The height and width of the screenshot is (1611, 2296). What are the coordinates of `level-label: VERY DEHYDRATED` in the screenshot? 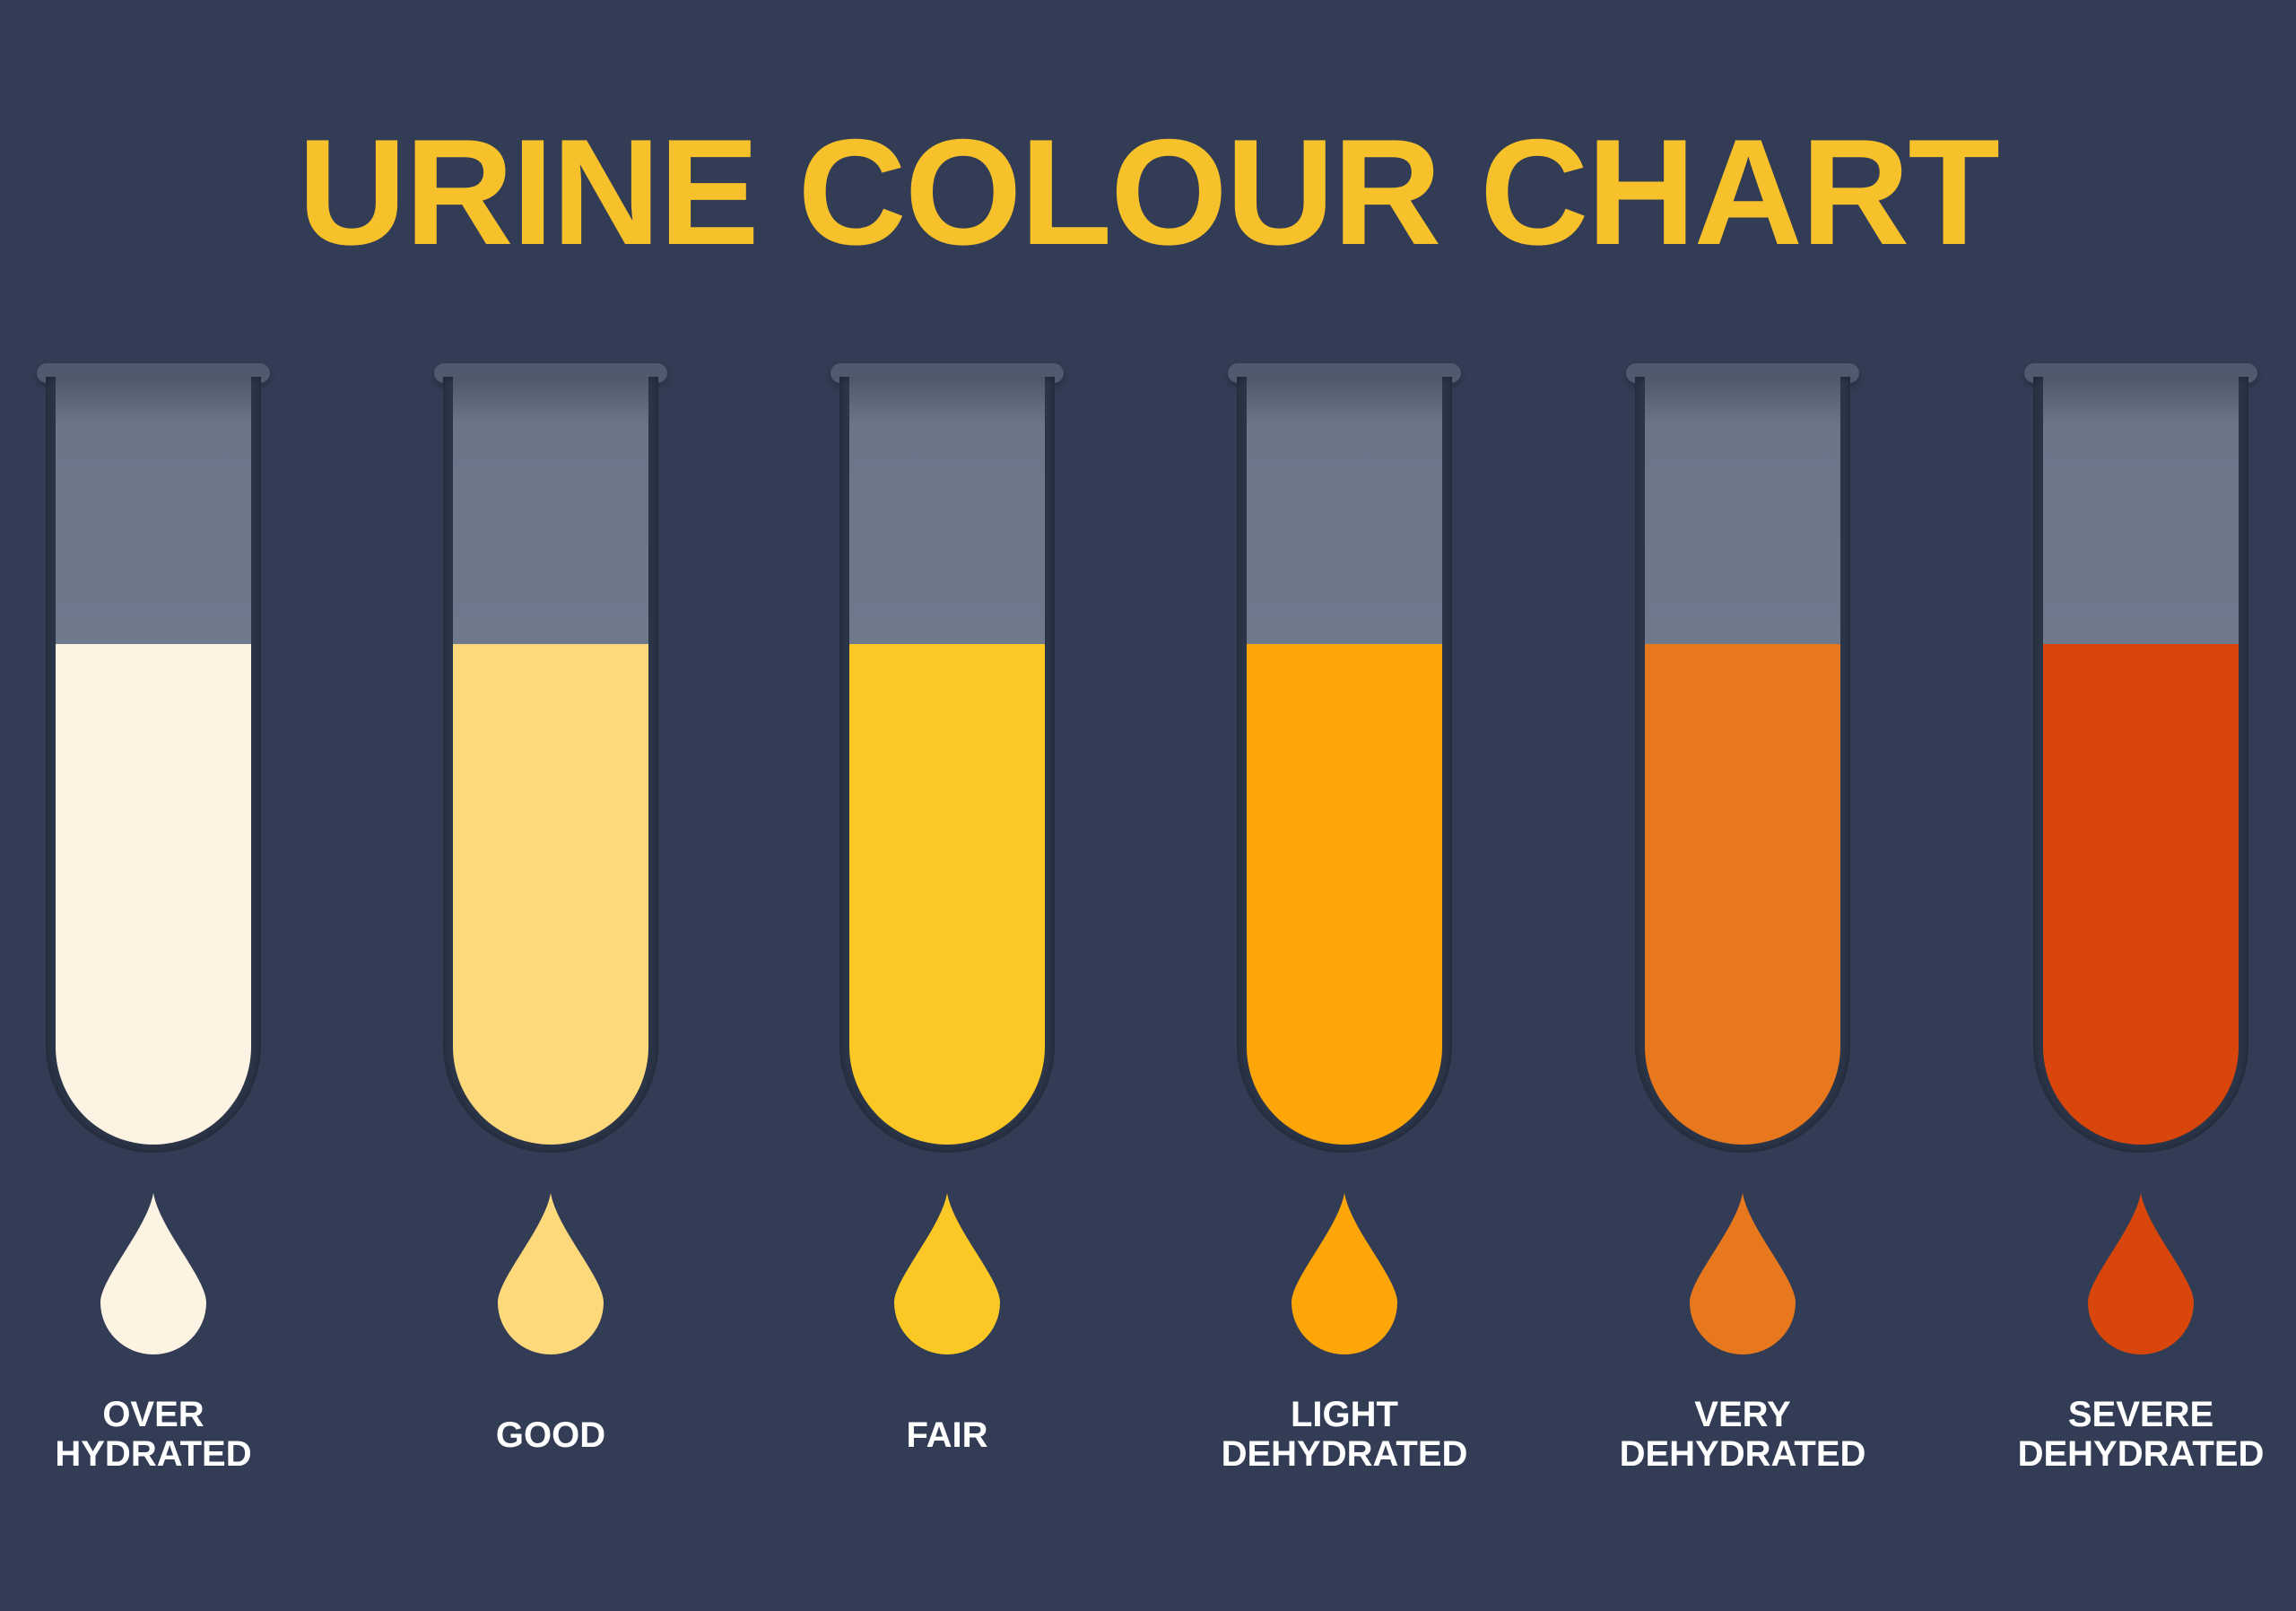 It's located at (1742, 1434).